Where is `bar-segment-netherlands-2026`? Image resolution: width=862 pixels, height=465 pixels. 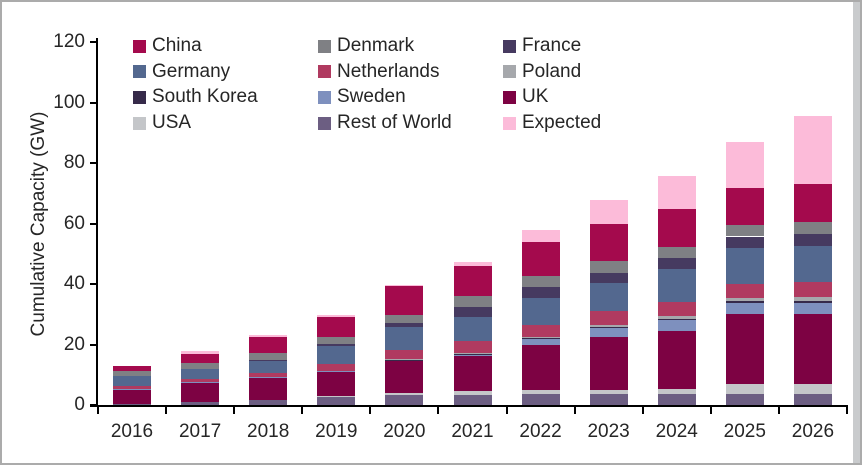
bar-segment-netherlands-2026 is located at coordinates (812, 289).